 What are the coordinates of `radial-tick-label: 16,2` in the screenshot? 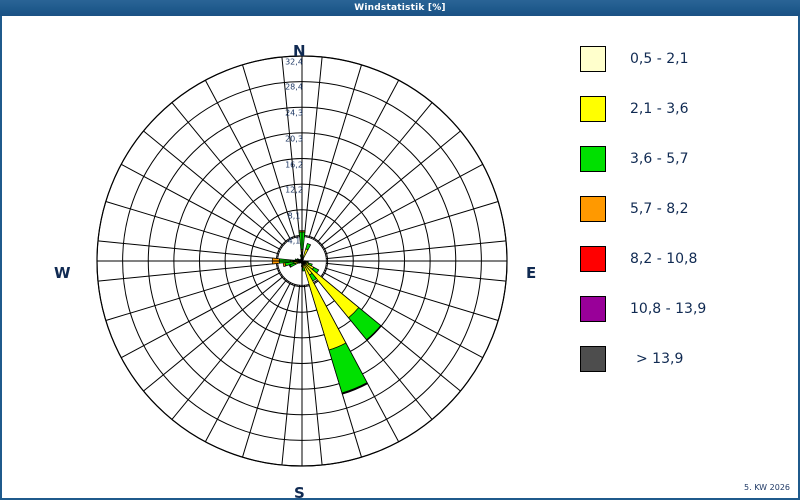 It's located at (294, 164).